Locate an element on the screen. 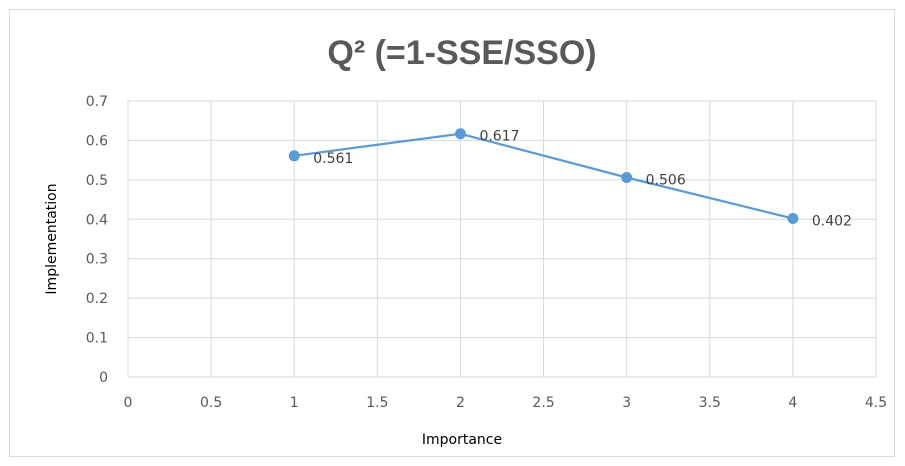 The width and height of the screenshot is (905, 466). y-axis-ticks: 0 0.1 0.2 0.3 0.4 0.5 0.6 0.7 is located at coordinates (97, 240).